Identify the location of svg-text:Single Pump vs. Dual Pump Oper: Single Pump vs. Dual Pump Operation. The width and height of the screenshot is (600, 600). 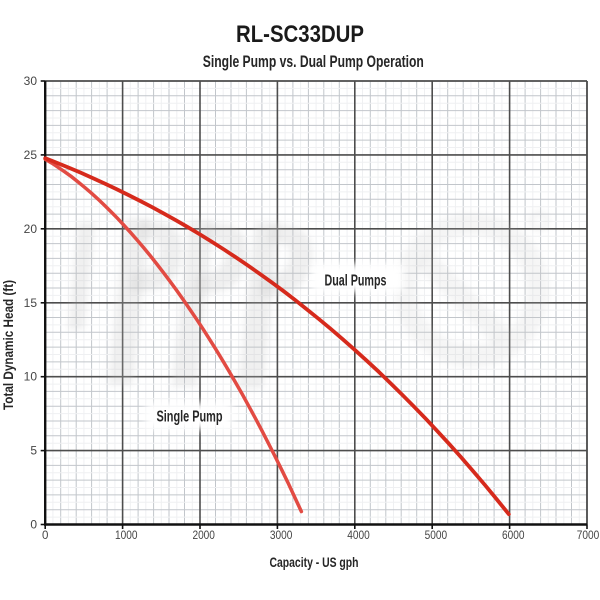
(313, 61).